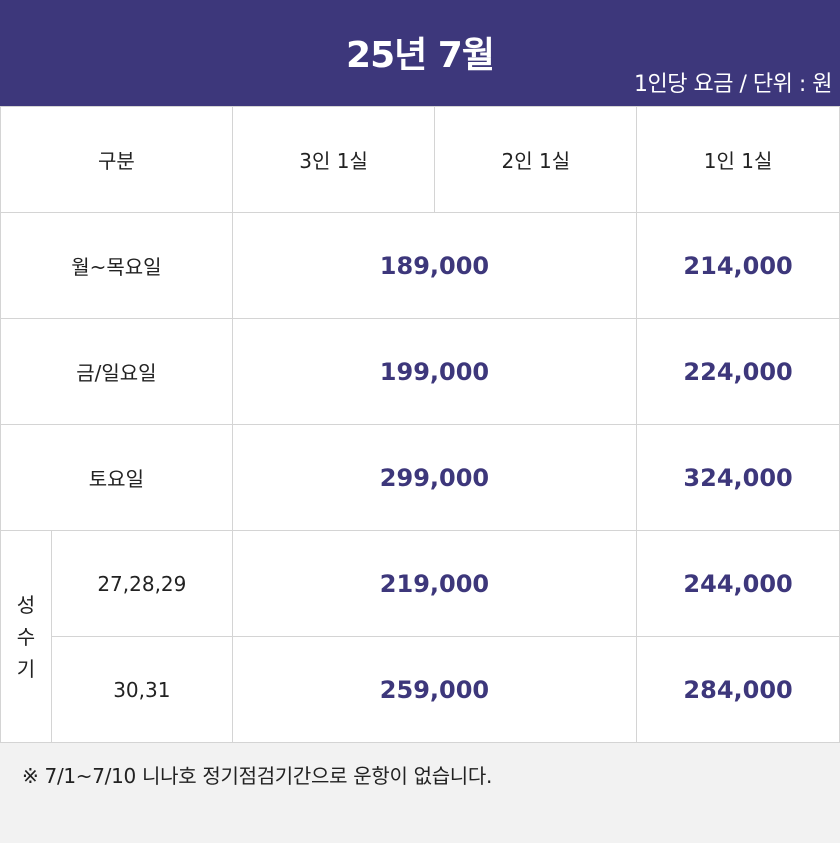  Describe the element at coordinates (434, 477) in the screenshot. I see `shared-room-price: 299,000` at that location.